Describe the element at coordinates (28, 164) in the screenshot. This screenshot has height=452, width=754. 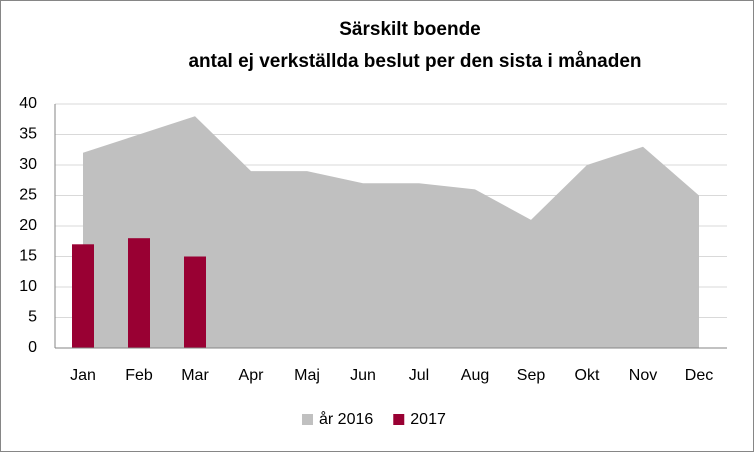
I see `y-tick-label: 30` at that location.